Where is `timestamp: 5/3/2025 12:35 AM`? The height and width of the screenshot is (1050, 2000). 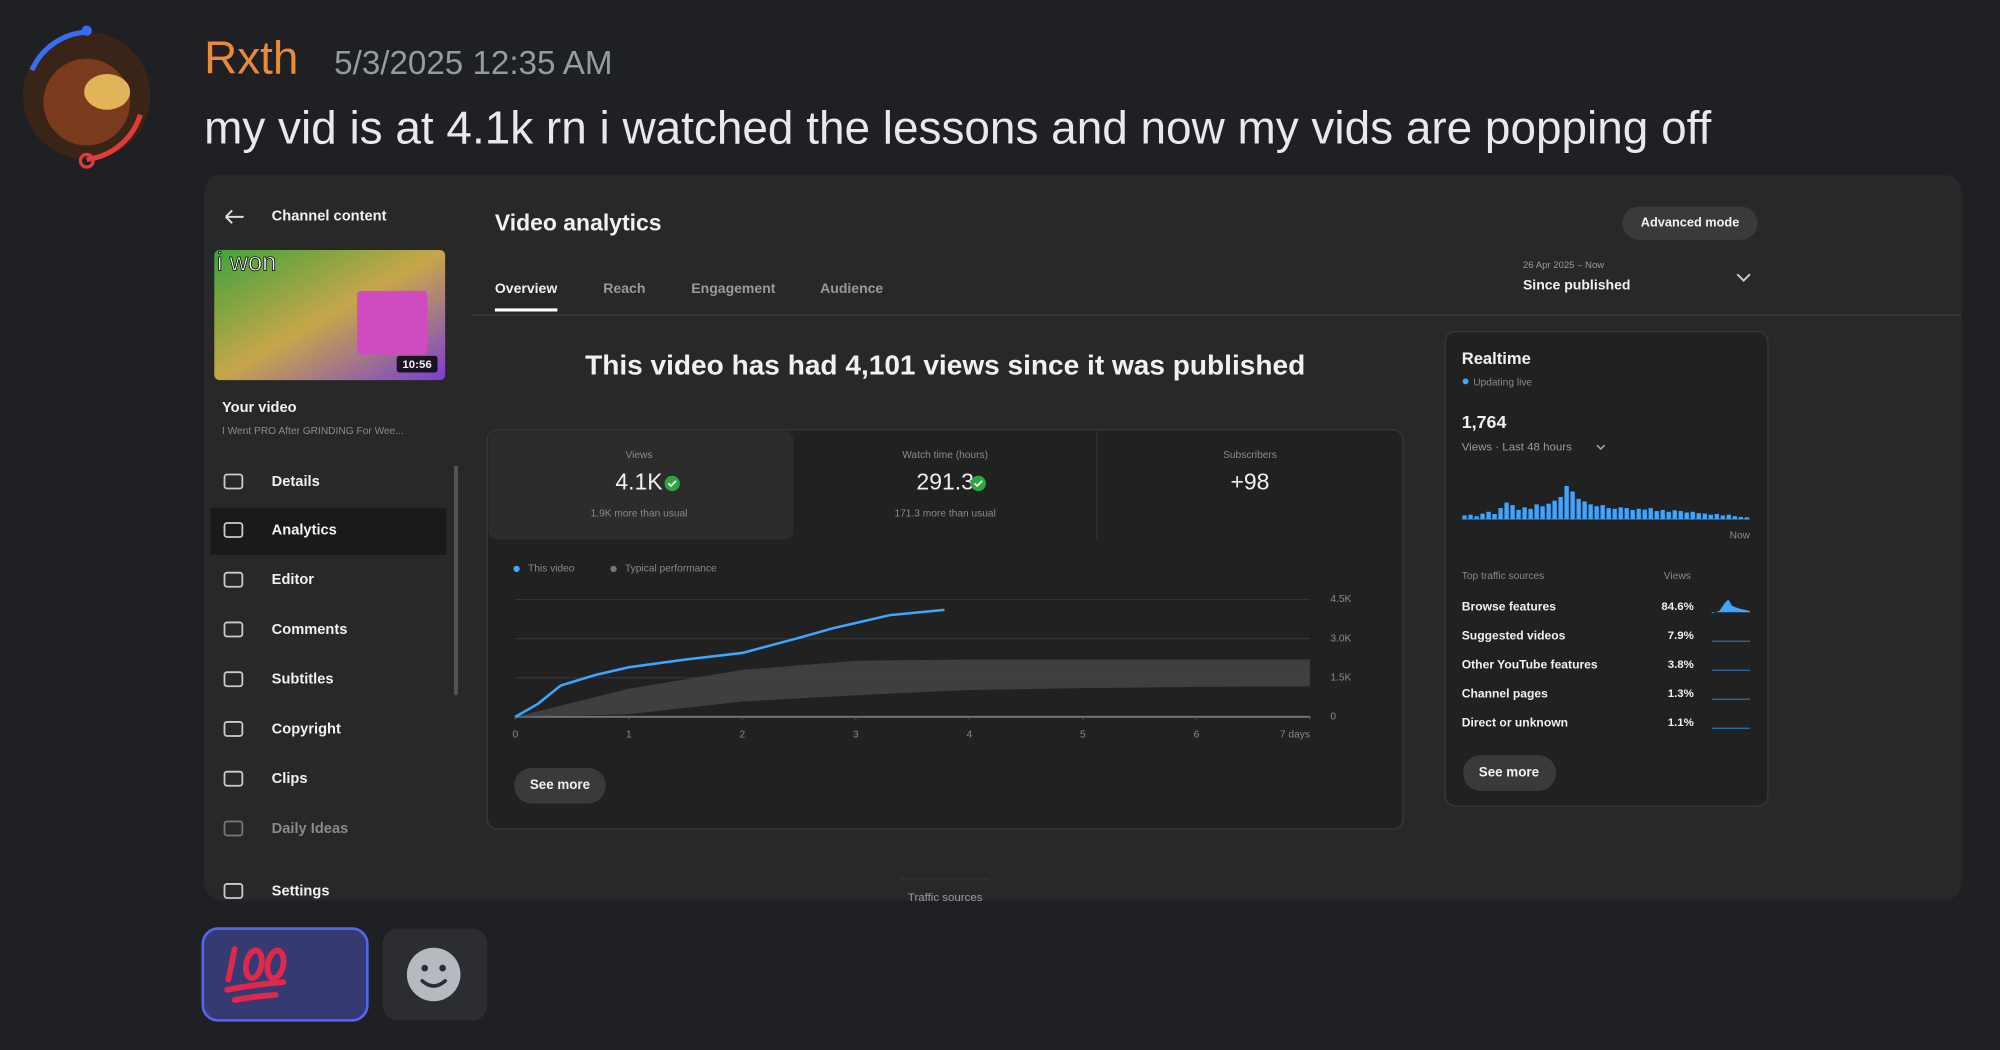 timestamp: 5/3/2025 12:35 AM is located at coordinates (473, 63).